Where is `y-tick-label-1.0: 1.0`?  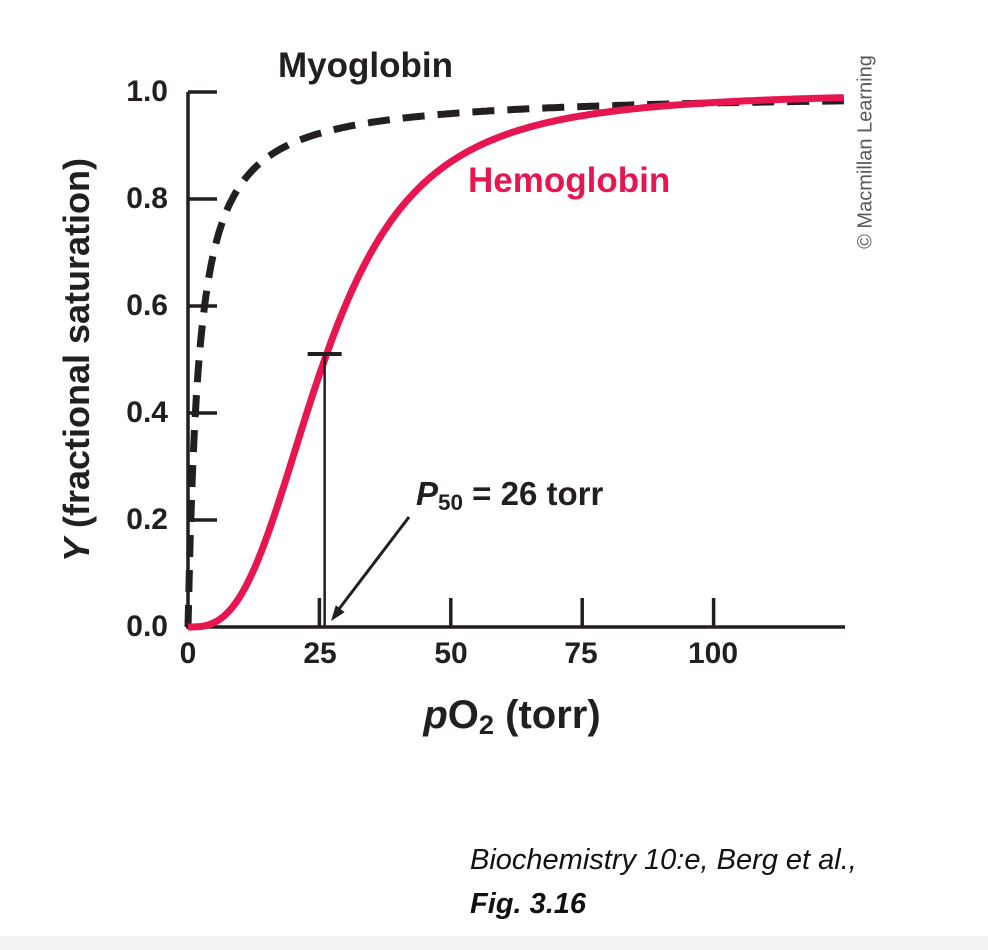 y-tick-label-1.0: 1.0 is located at coordinates (147, 91).